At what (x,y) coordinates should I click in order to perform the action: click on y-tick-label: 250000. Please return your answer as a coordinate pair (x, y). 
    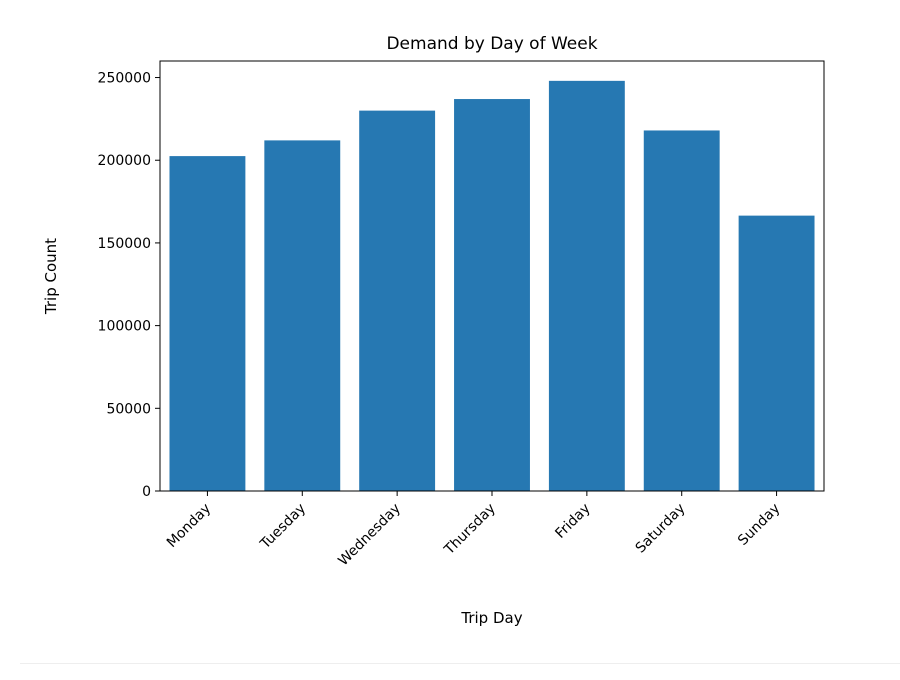
    Looking at the image, I should click on (124, 79).